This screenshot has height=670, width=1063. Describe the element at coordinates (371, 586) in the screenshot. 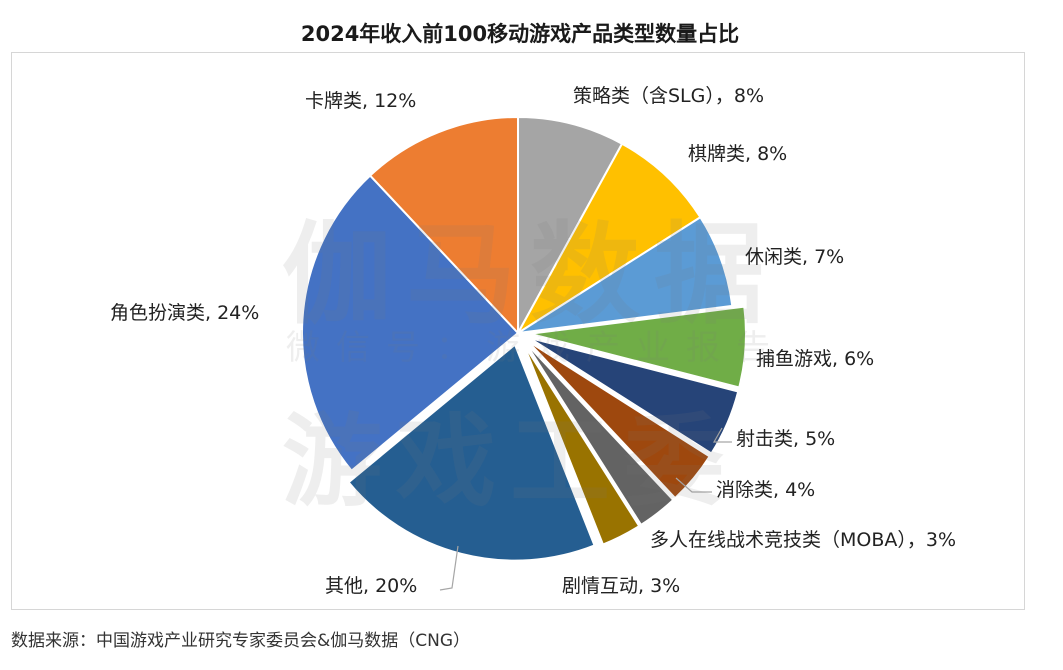

I see `slice-label: 其他, 20%` at that location.